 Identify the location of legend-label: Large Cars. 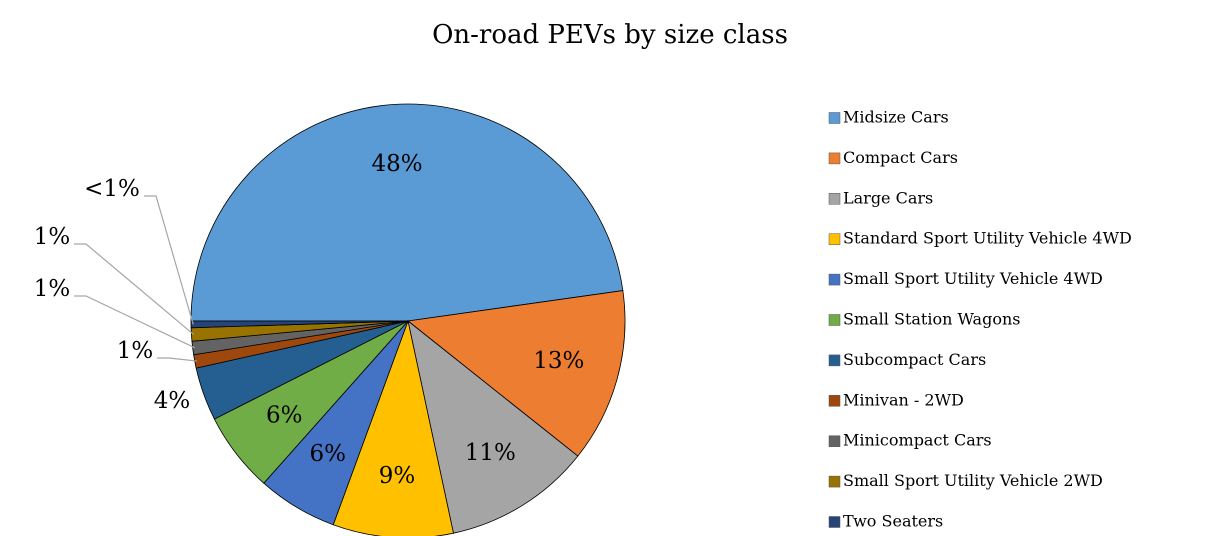
(888, 197).